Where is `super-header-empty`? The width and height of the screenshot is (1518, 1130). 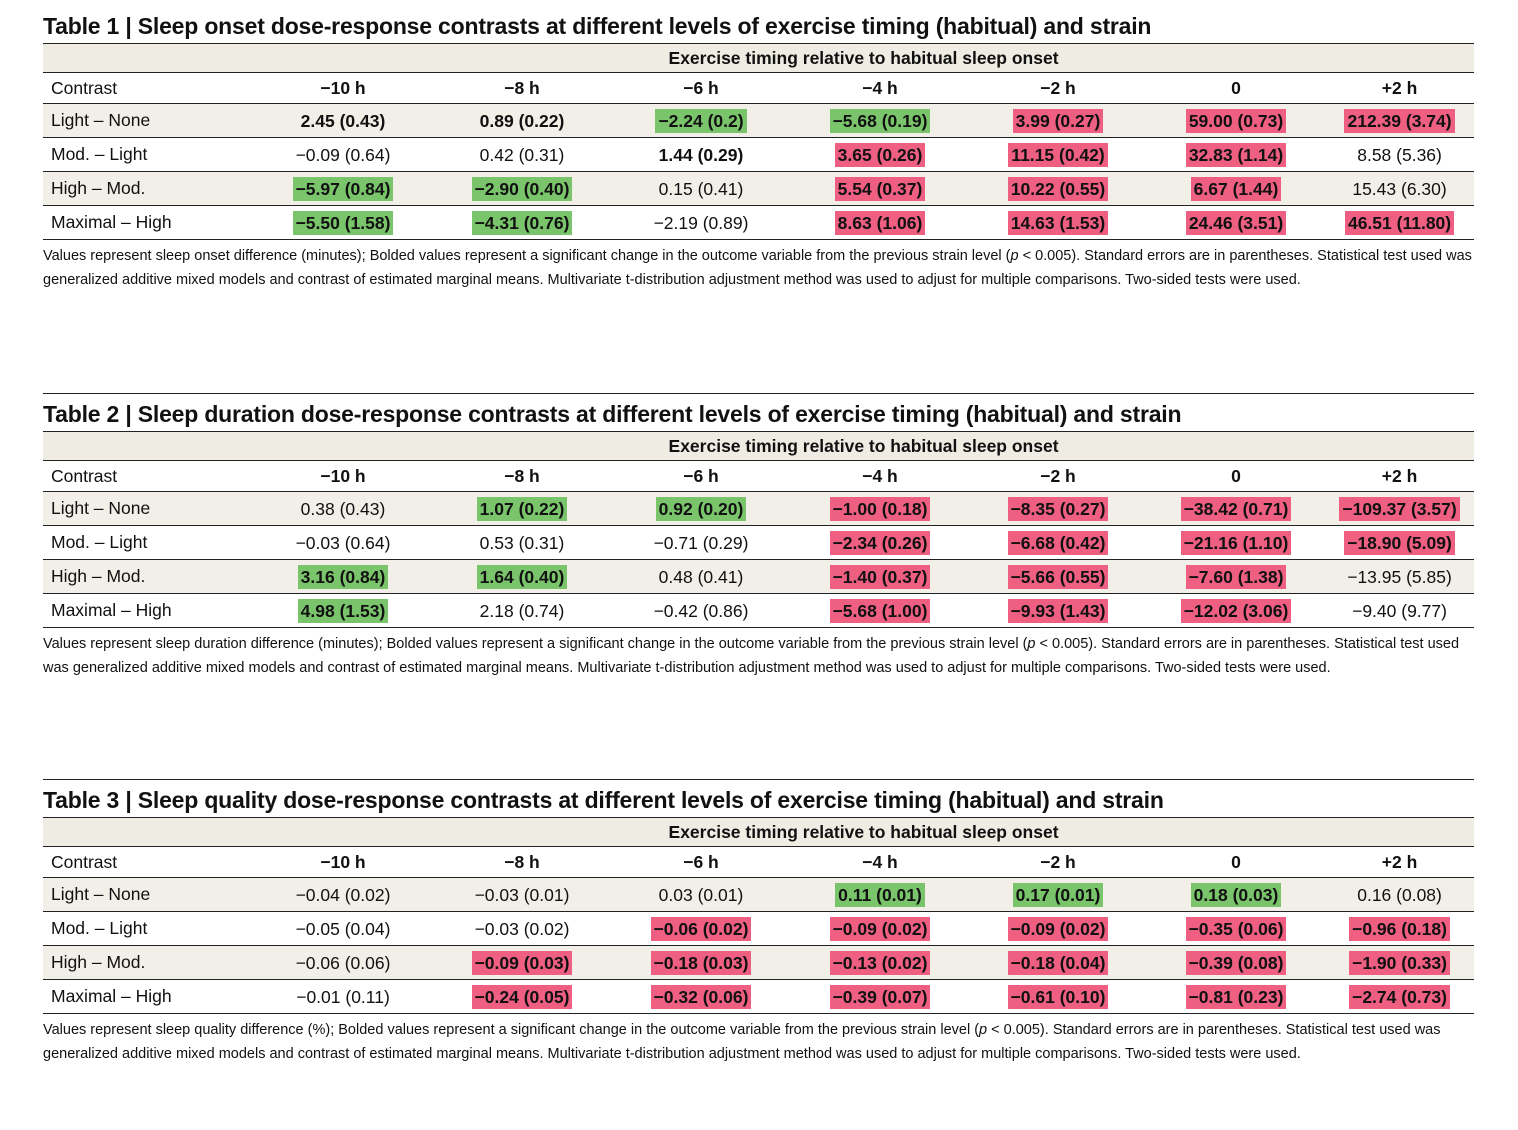
super-header-empty is located at coordinates (148, 446).